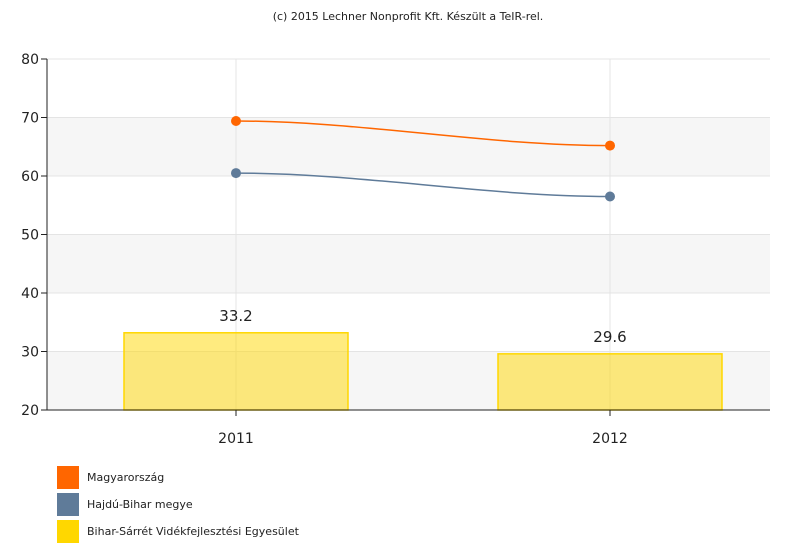  What do you see at coordinates (423, 359) in the screenshot?
I see `bar-series: 33.2 29.6` at bounding box center [423, 359].